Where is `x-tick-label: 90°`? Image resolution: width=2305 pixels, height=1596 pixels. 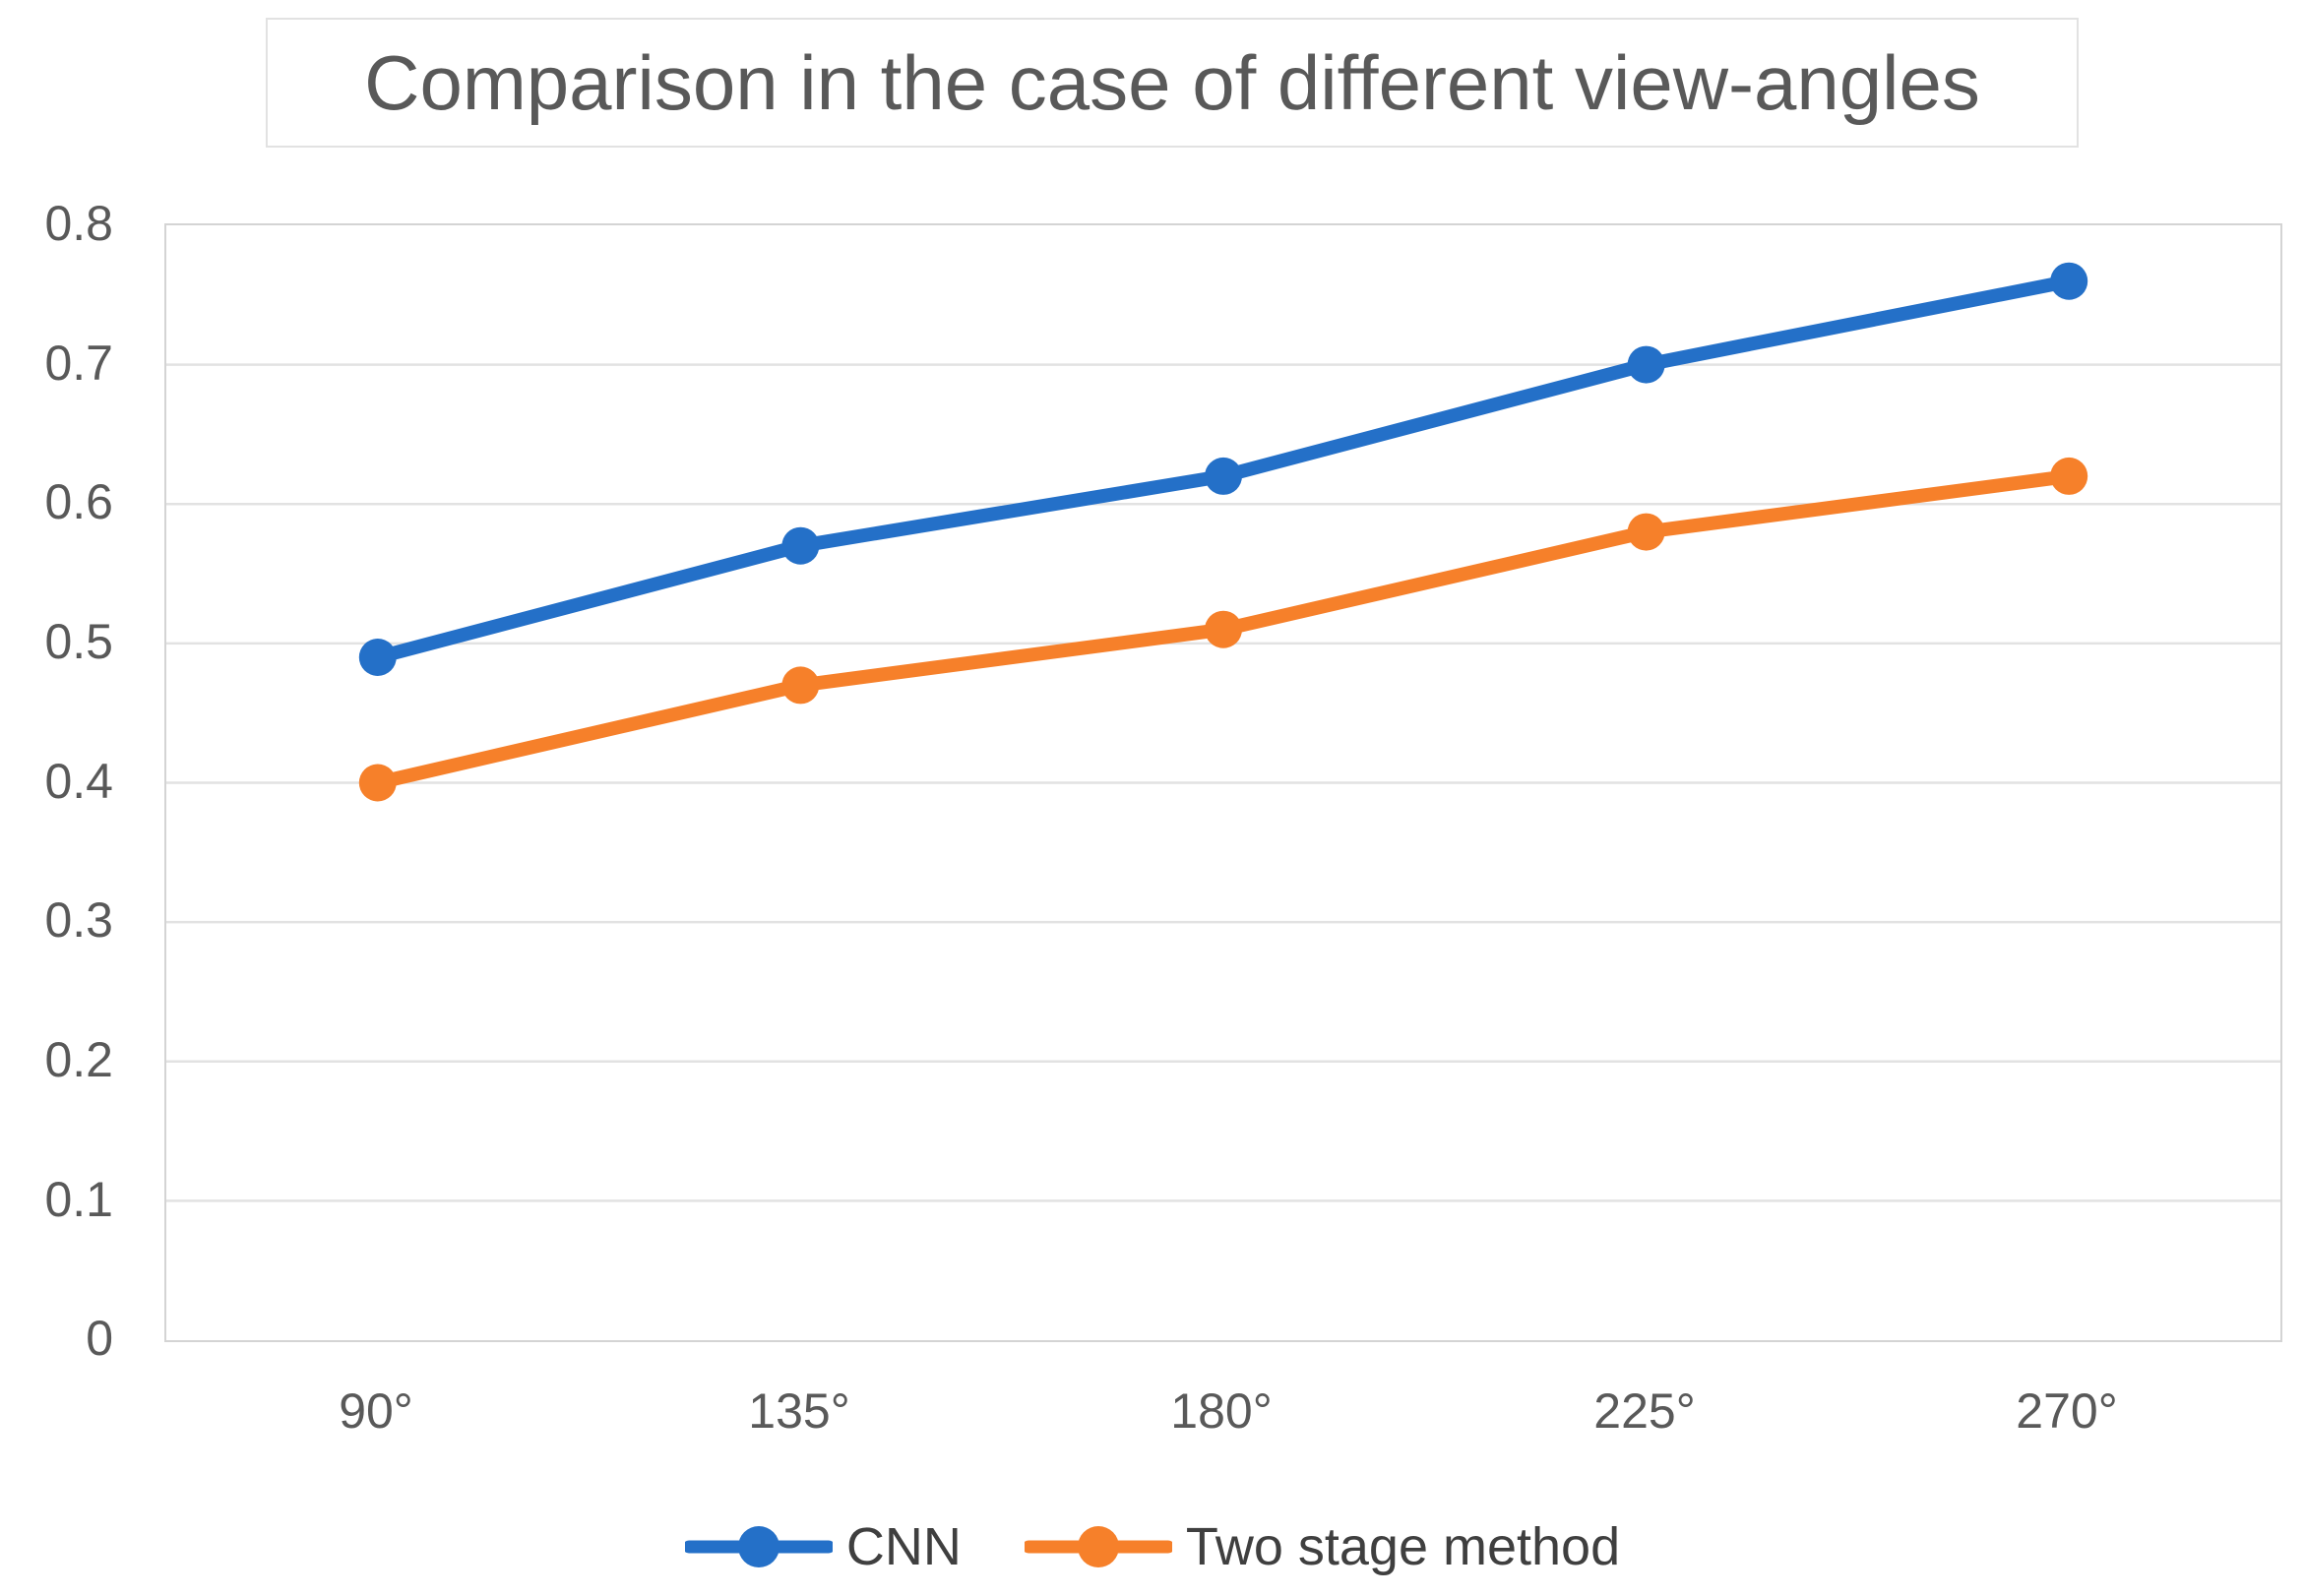
x-tick-label: 90° is located at coordinates (376, 1411).